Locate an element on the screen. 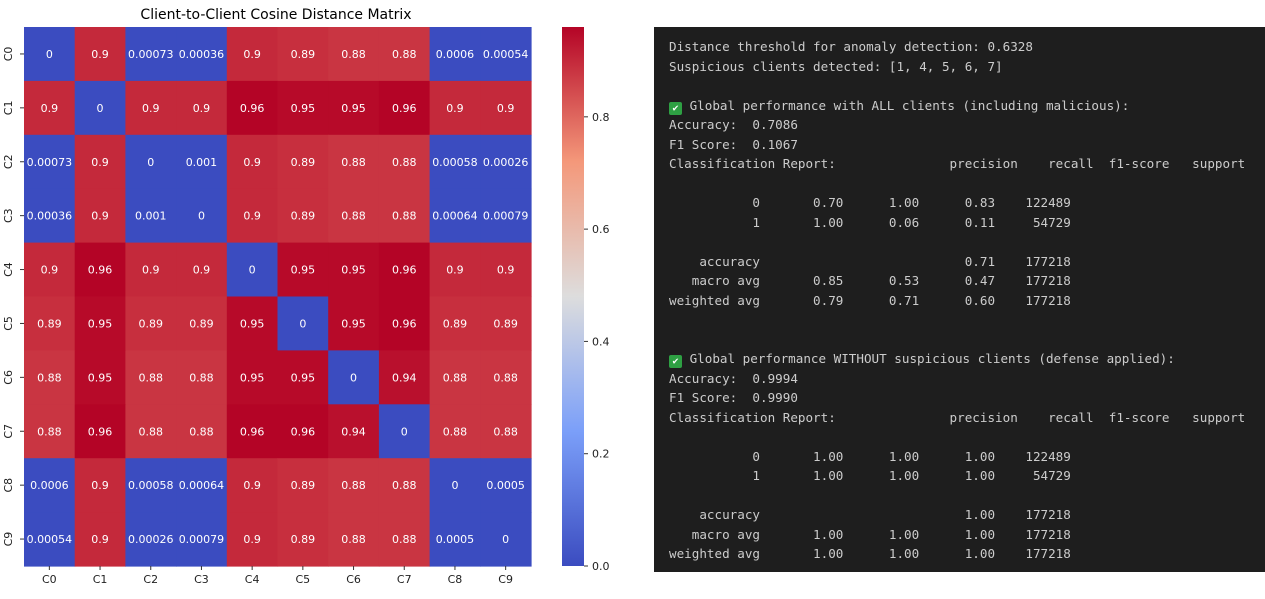 The width and height of the screenshot is (1265, 599). terminal-line-text: macro avg 0.85 0.53 0.47 177218 is located at coordinates (870, 280).